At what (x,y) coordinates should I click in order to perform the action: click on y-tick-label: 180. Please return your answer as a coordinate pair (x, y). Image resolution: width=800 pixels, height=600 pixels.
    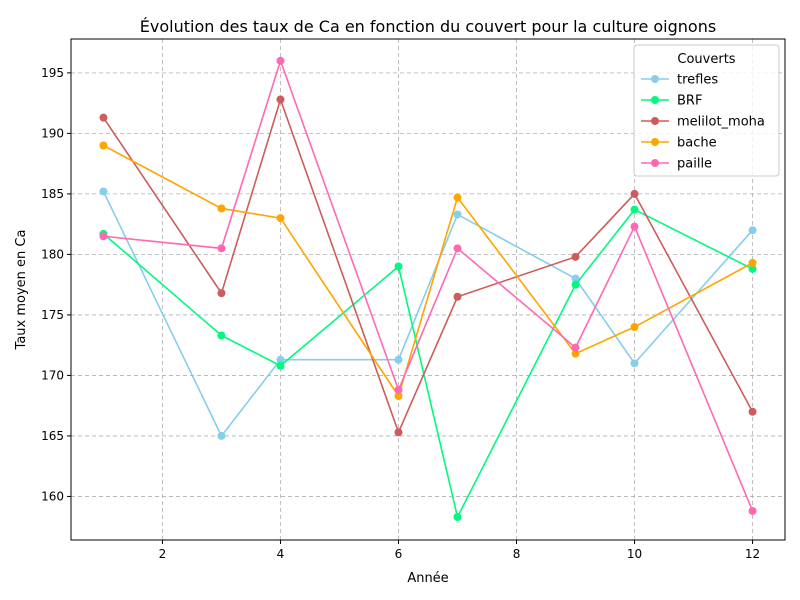
    Looking at the image, I should click on (52, 254).